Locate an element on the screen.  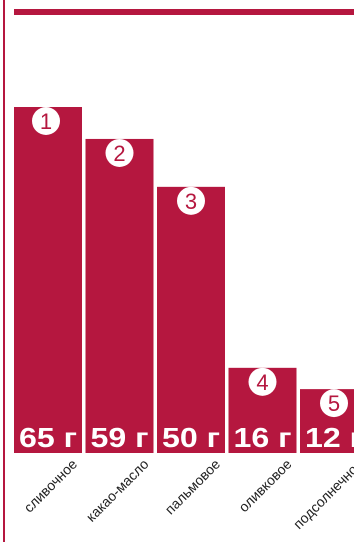
top-header-rule is located at coordinates (184, 12).